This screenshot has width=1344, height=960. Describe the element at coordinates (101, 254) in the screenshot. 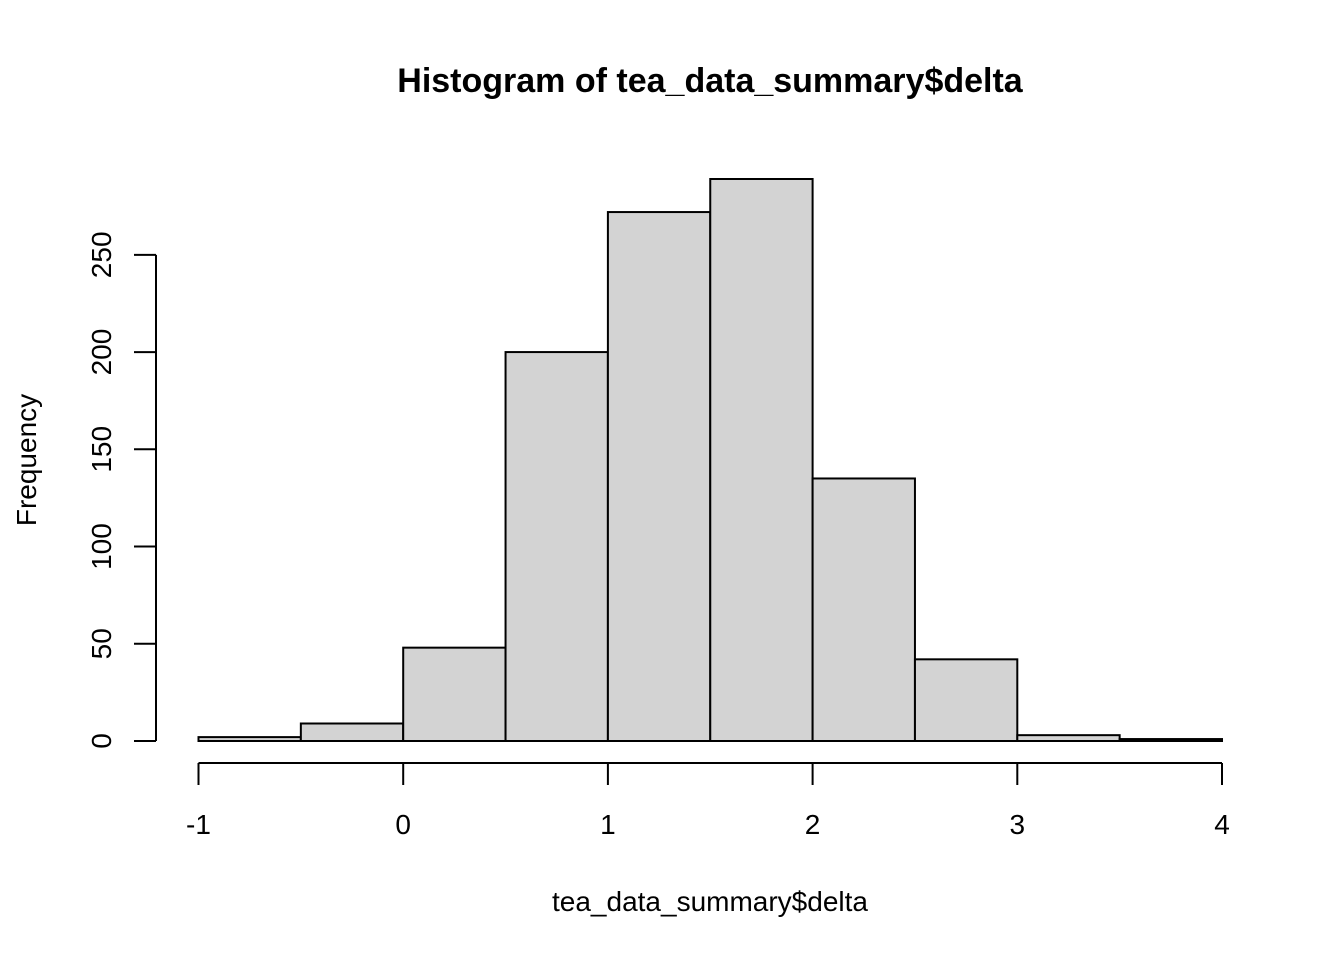

I see `y-tick-label-5: 250` at that location.